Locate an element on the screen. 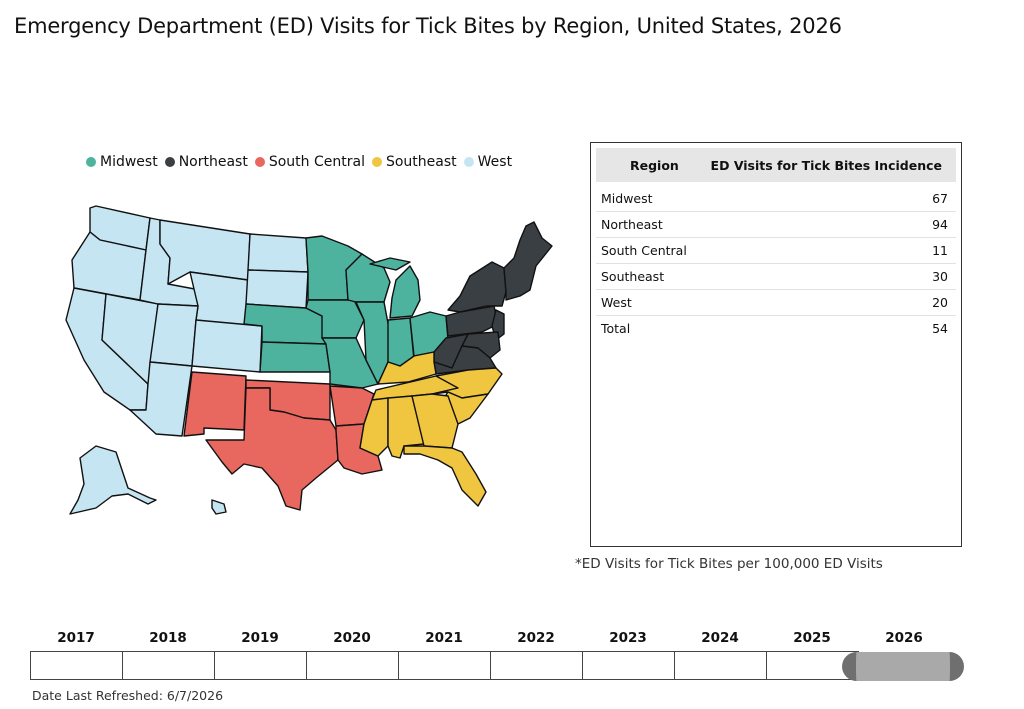 This screenshot has height=709, width=1024. state-florida is located at coordinates (445, 476).